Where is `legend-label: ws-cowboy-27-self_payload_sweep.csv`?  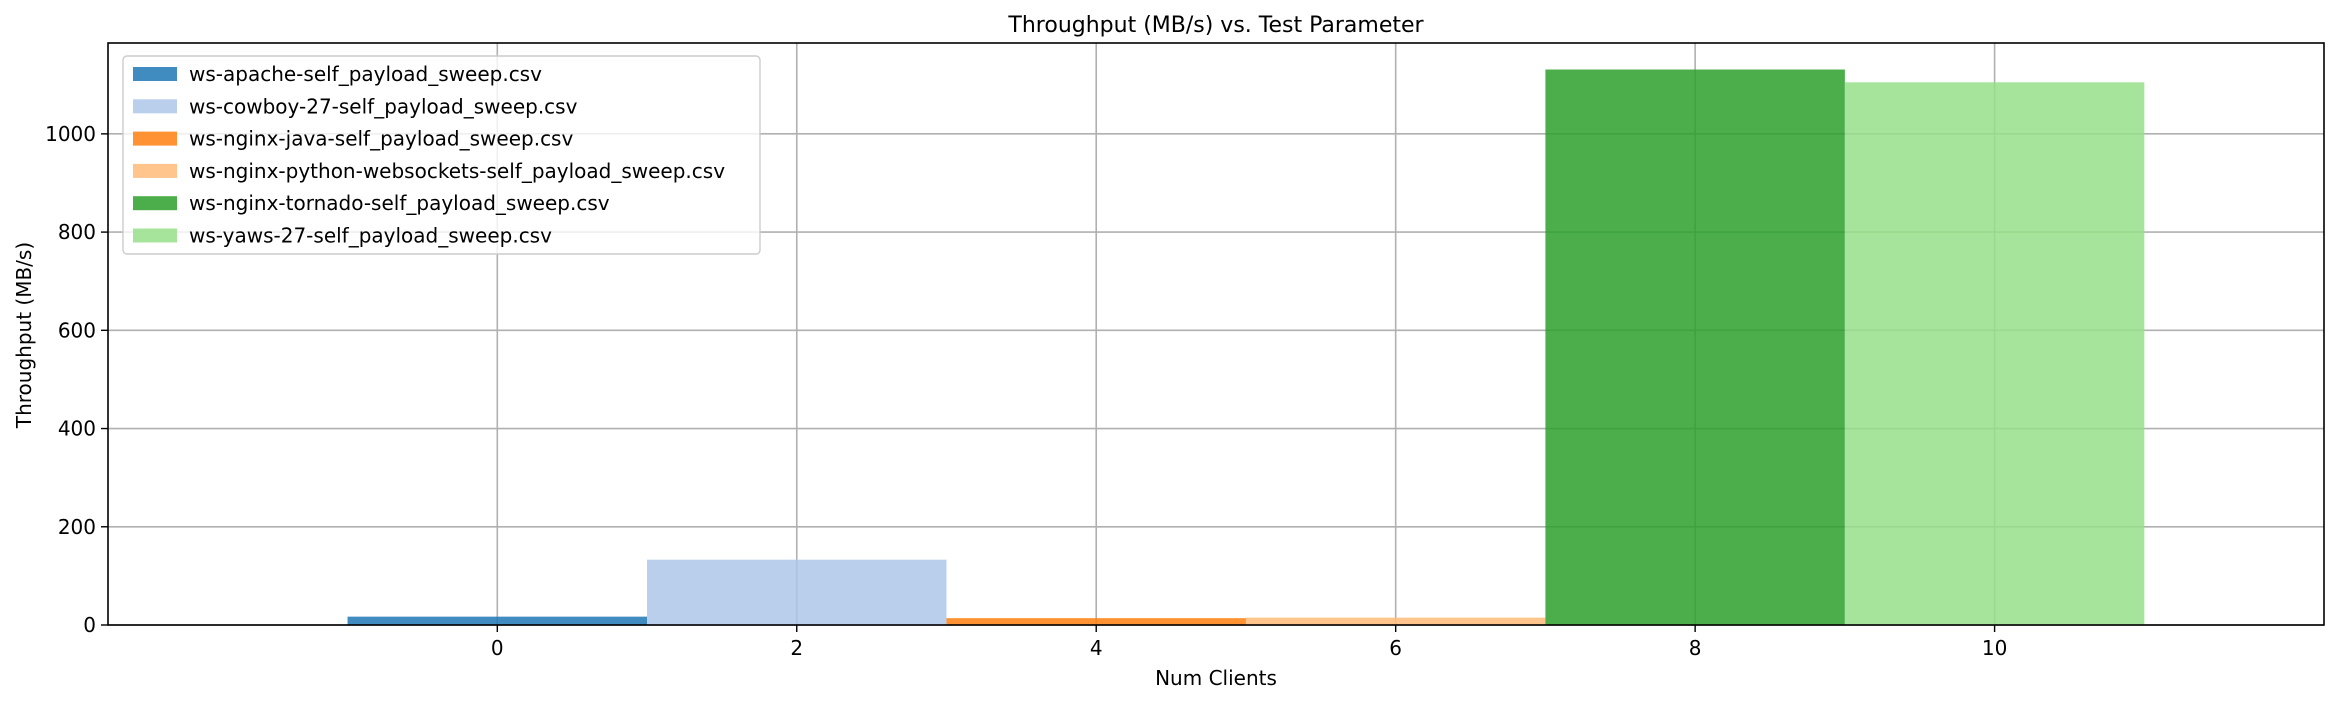 legend-label: ws-cowboy-27-self_payload_sweep.csv is located at coordinates (383, 106).